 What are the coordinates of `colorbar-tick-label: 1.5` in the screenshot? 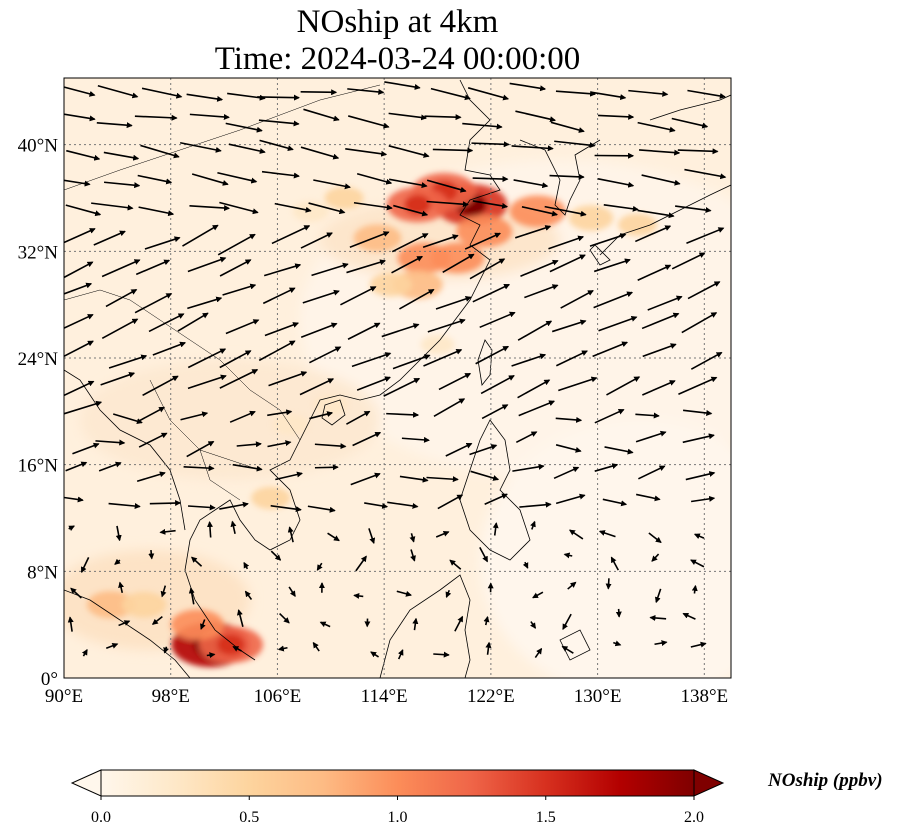 It's located at (546, 817).